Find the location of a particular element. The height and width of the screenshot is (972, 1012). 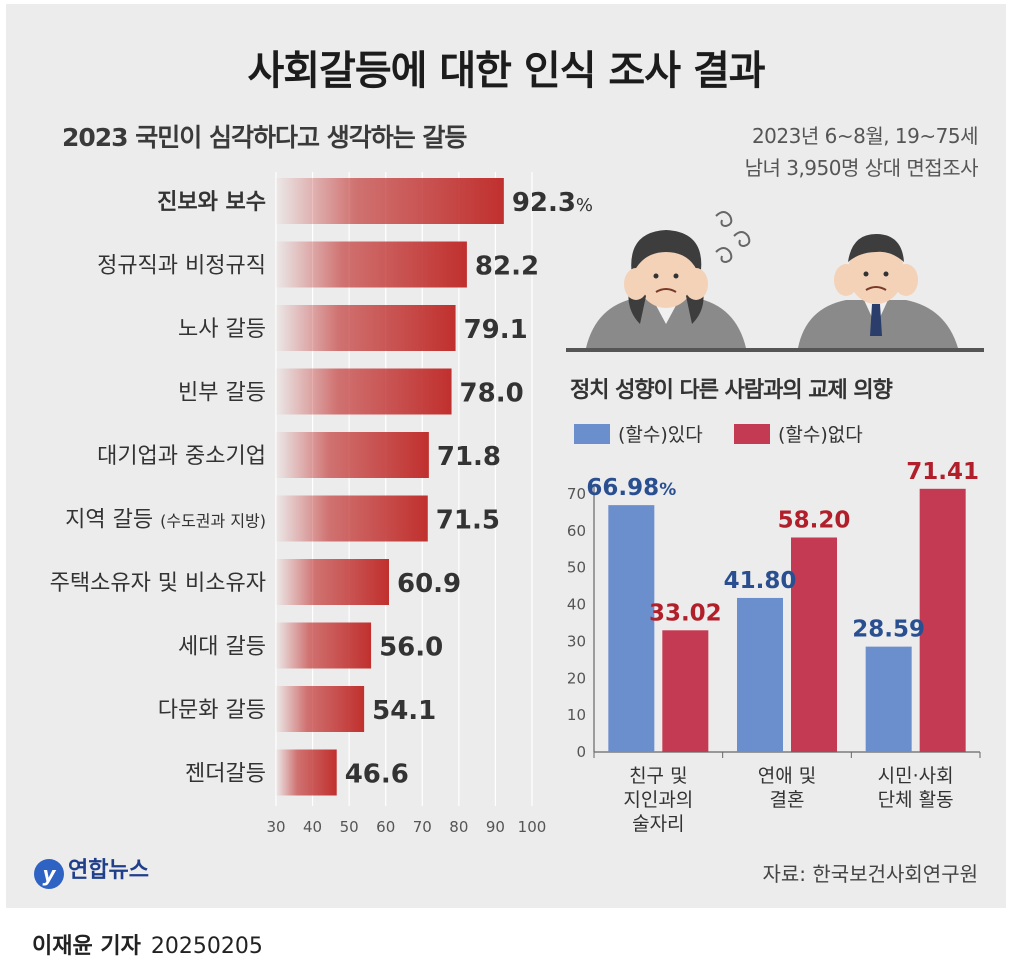

legend-item-yes: (할수)있다 is located at coordinates (638, 433).